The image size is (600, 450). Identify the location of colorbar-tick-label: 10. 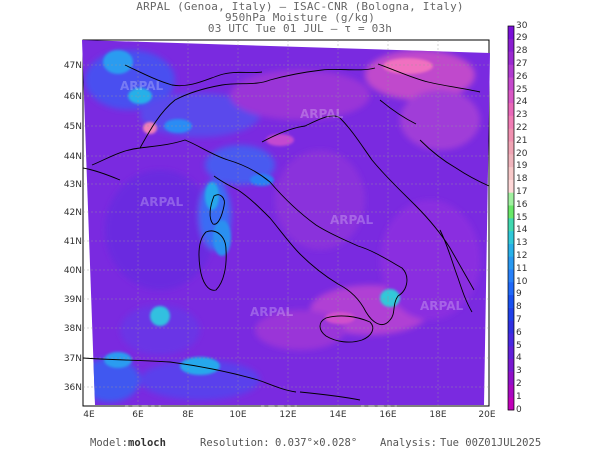
(522, 281).